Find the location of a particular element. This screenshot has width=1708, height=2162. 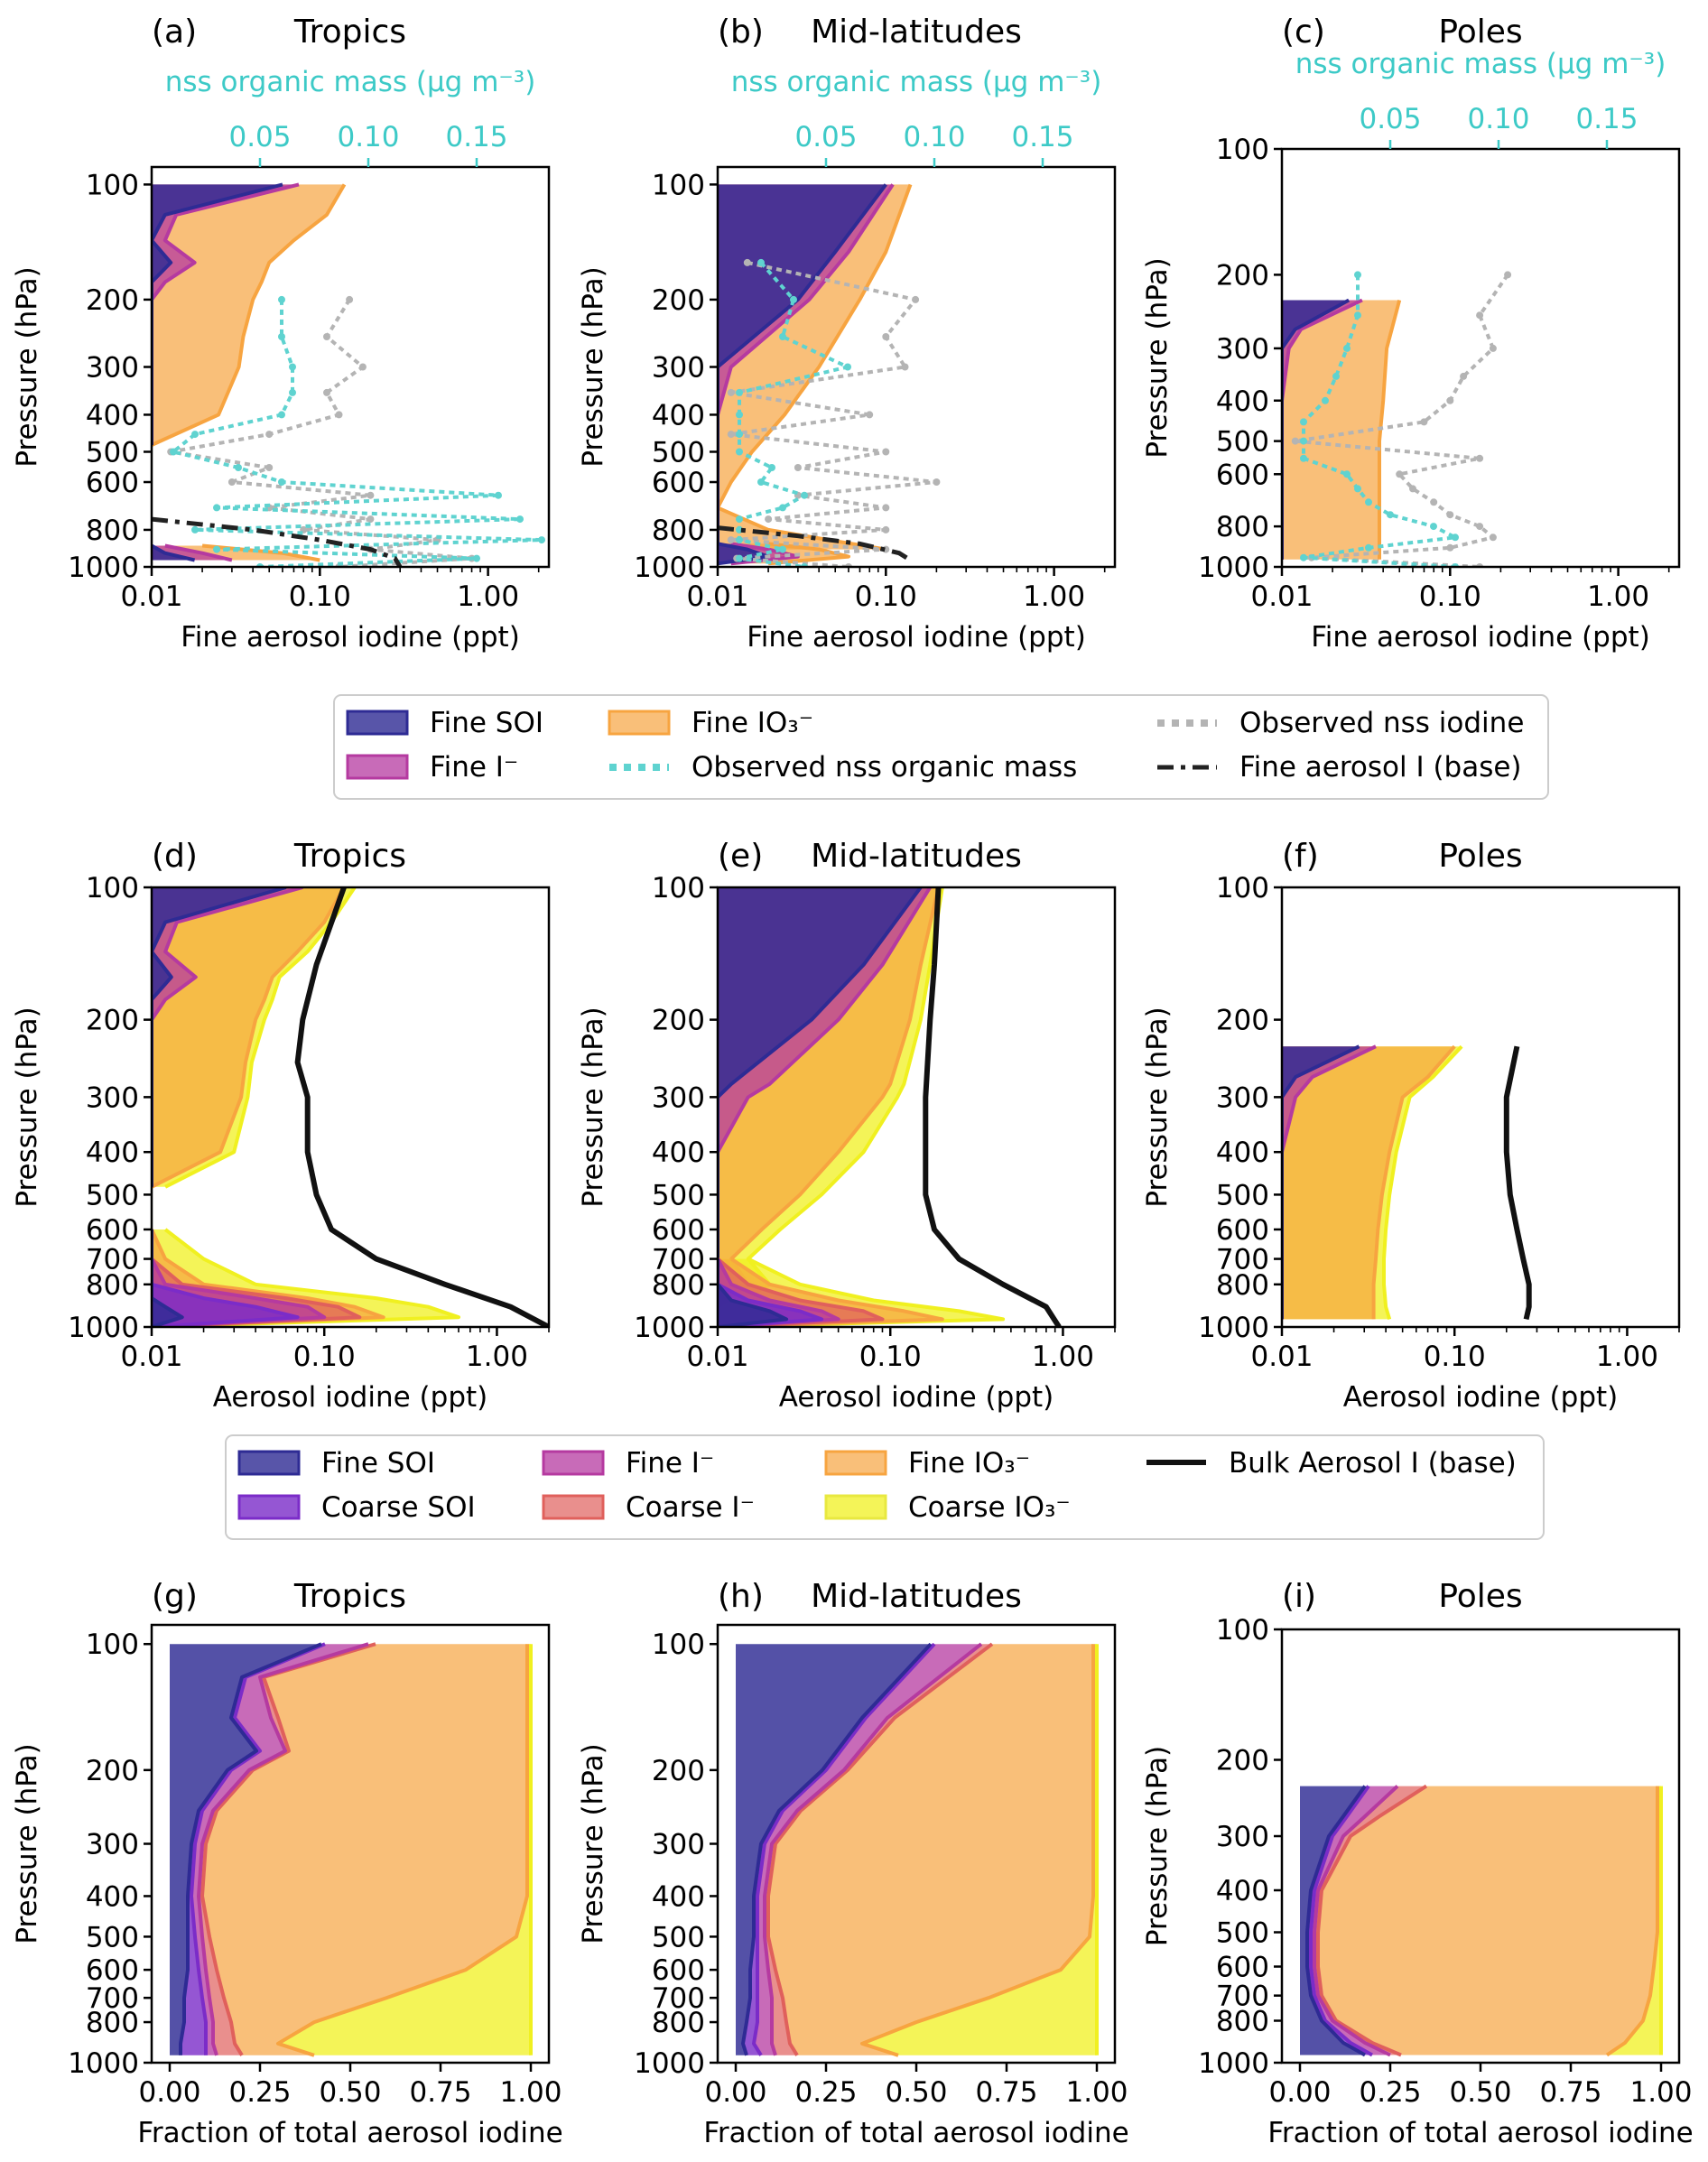

area-fine-io3 is located at coordinates (1368, 1183).